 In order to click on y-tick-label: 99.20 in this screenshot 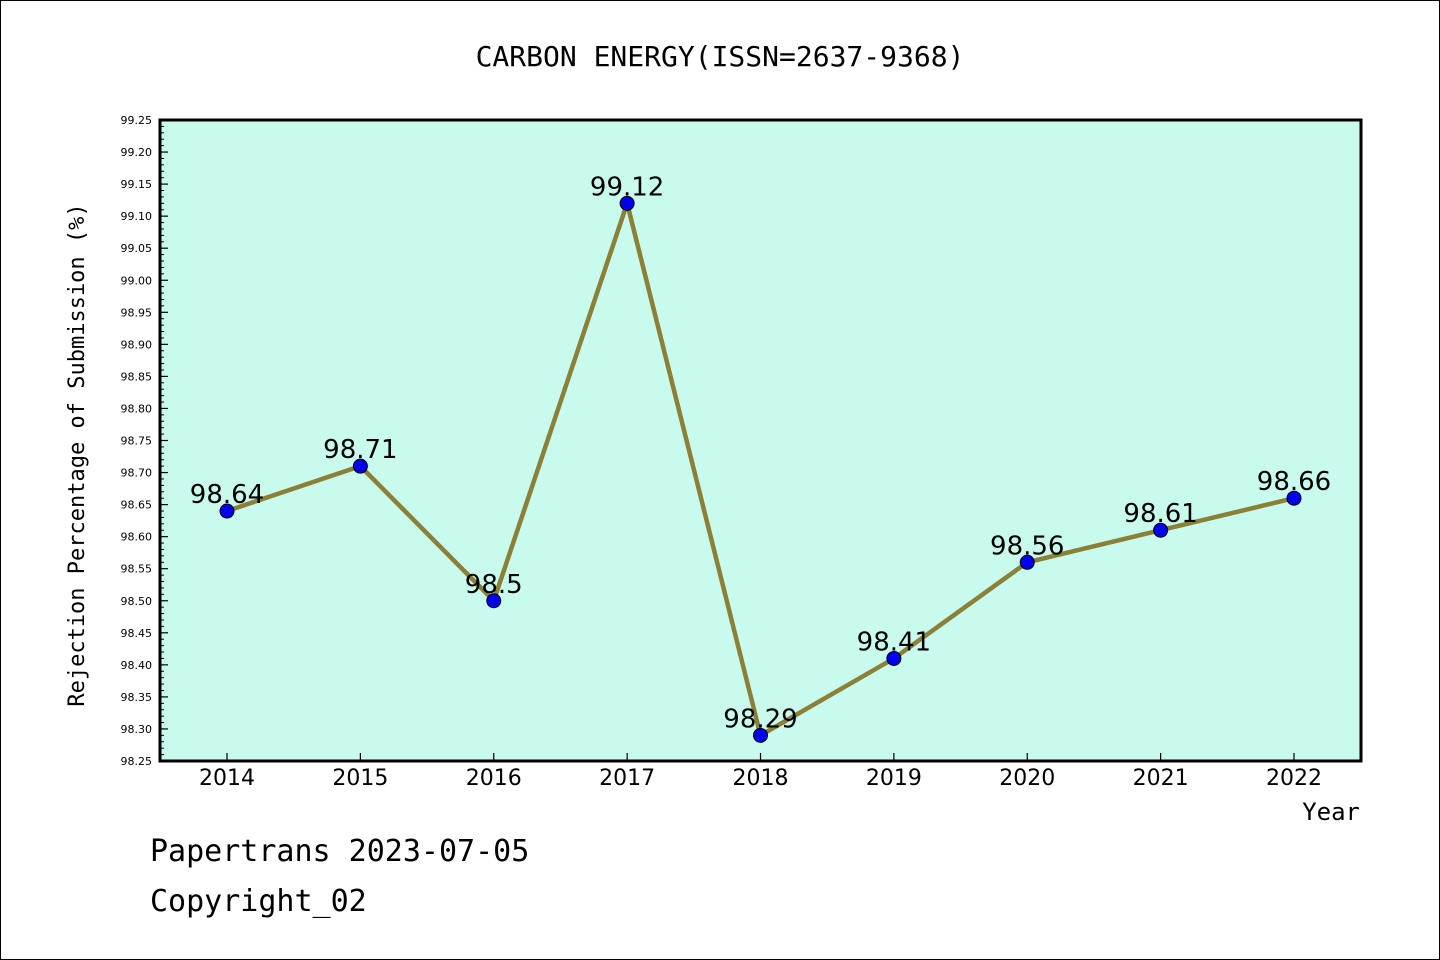, I will do `click(137, 152)`.